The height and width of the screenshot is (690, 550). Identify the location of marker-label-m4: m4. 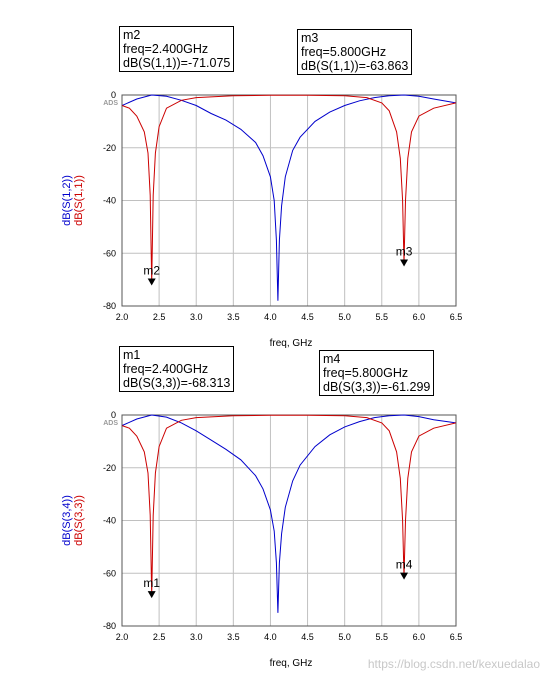
(404, 565).